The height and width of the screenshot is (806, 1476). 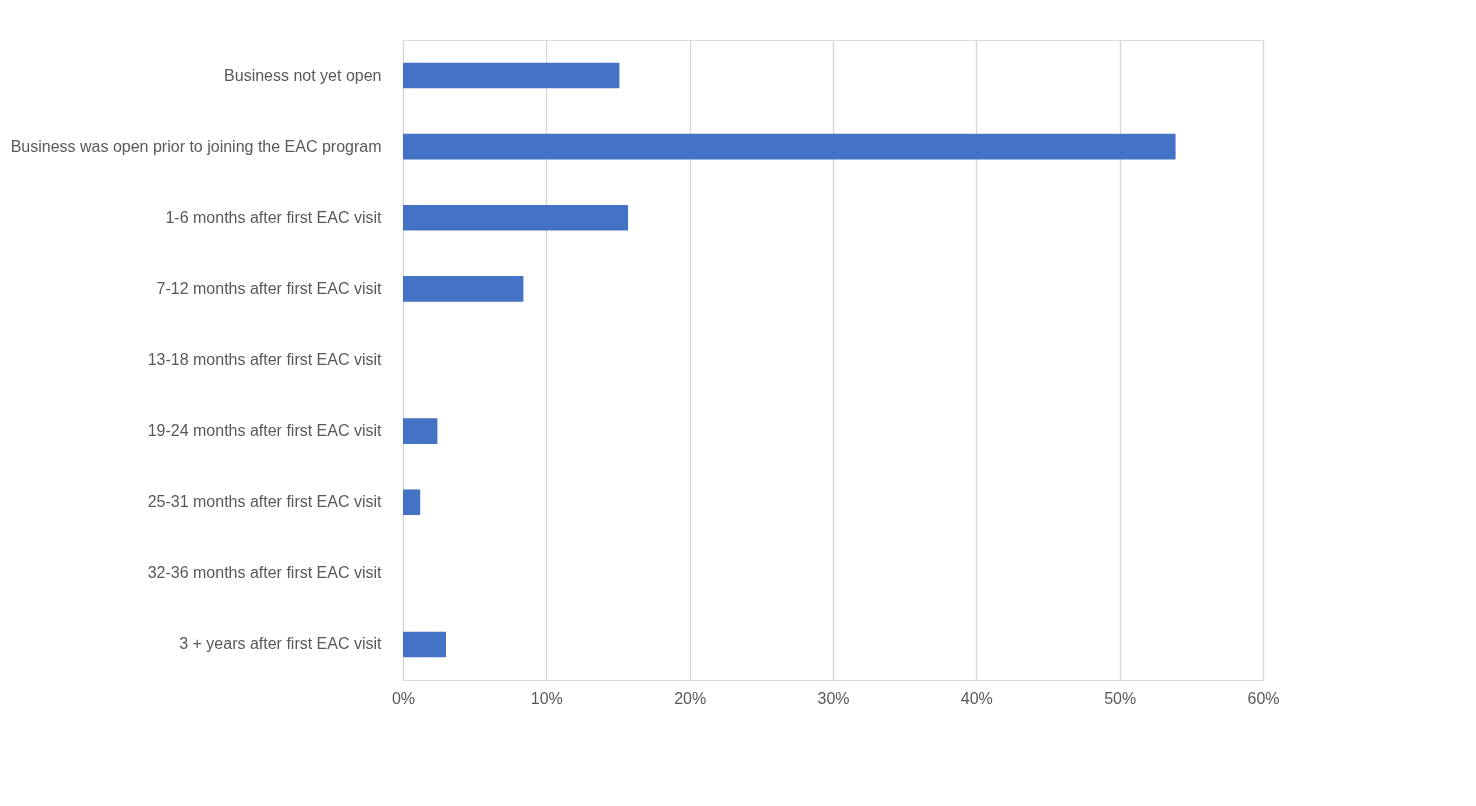 I want to click on y-tick-label: 3 + years after first EAC visit, so click(x=281, y=644).